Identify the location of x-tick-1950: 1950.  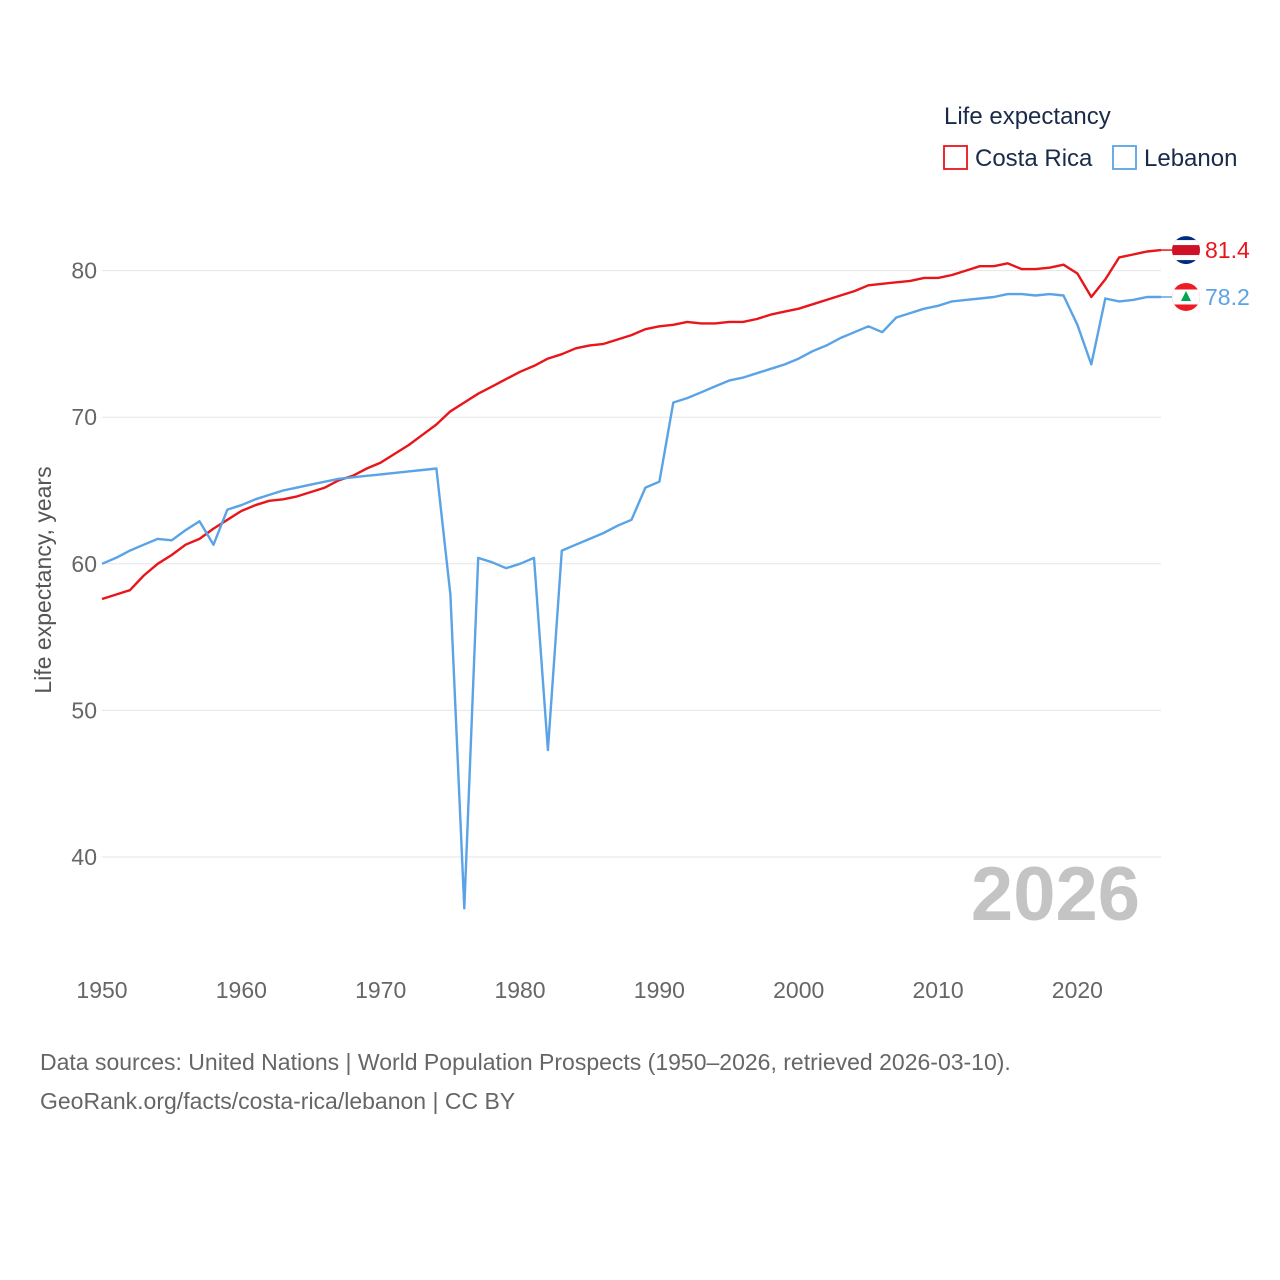
(101, 990).